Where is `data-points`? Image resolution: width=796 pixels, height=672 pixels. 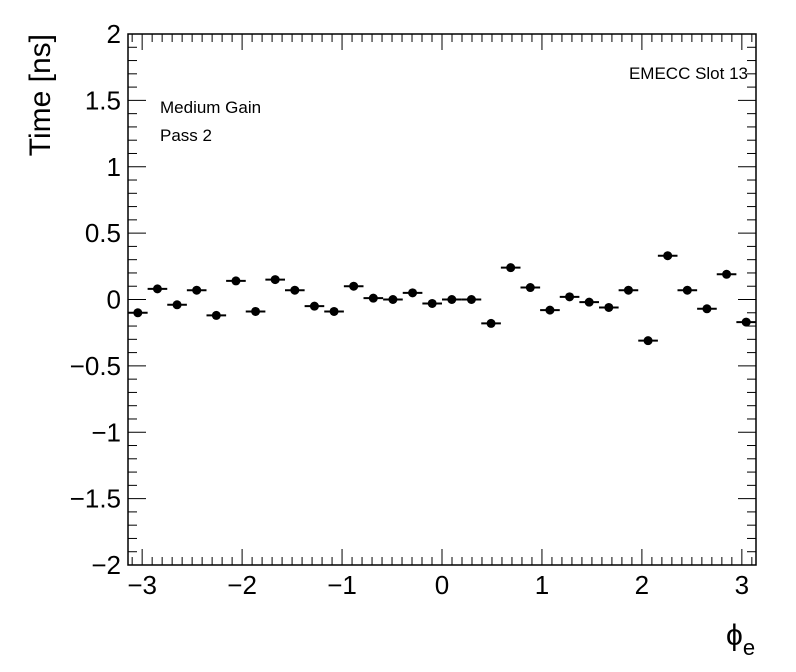
data-points is located at coordinates (442, 298).